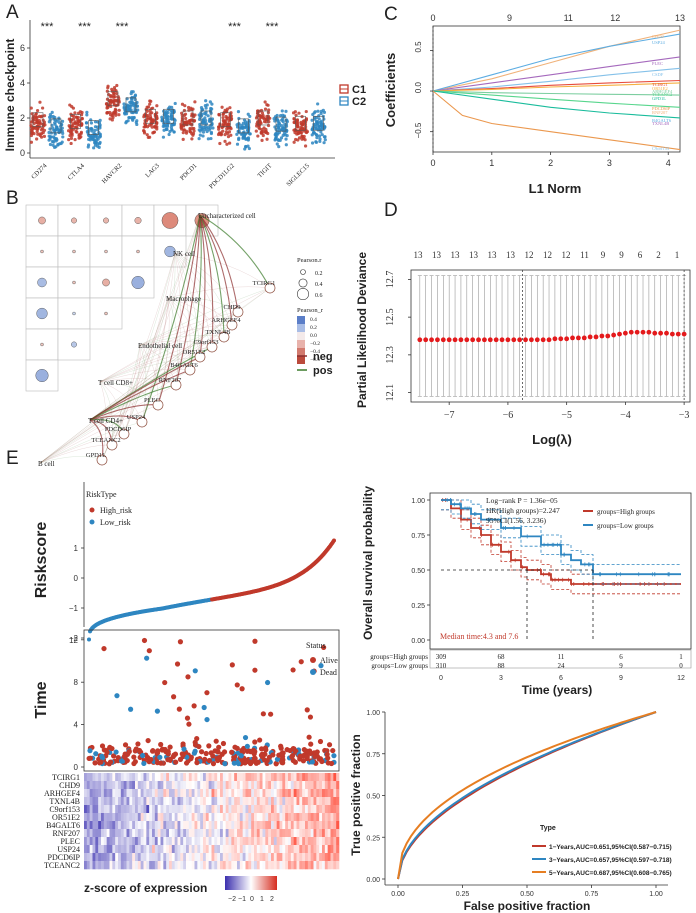 The height and width of the screenshot is (913, 696). Describe the element at coordinates (592, 894) in the screenshot. I see `roc-xtick-label: 0.75` at that location.